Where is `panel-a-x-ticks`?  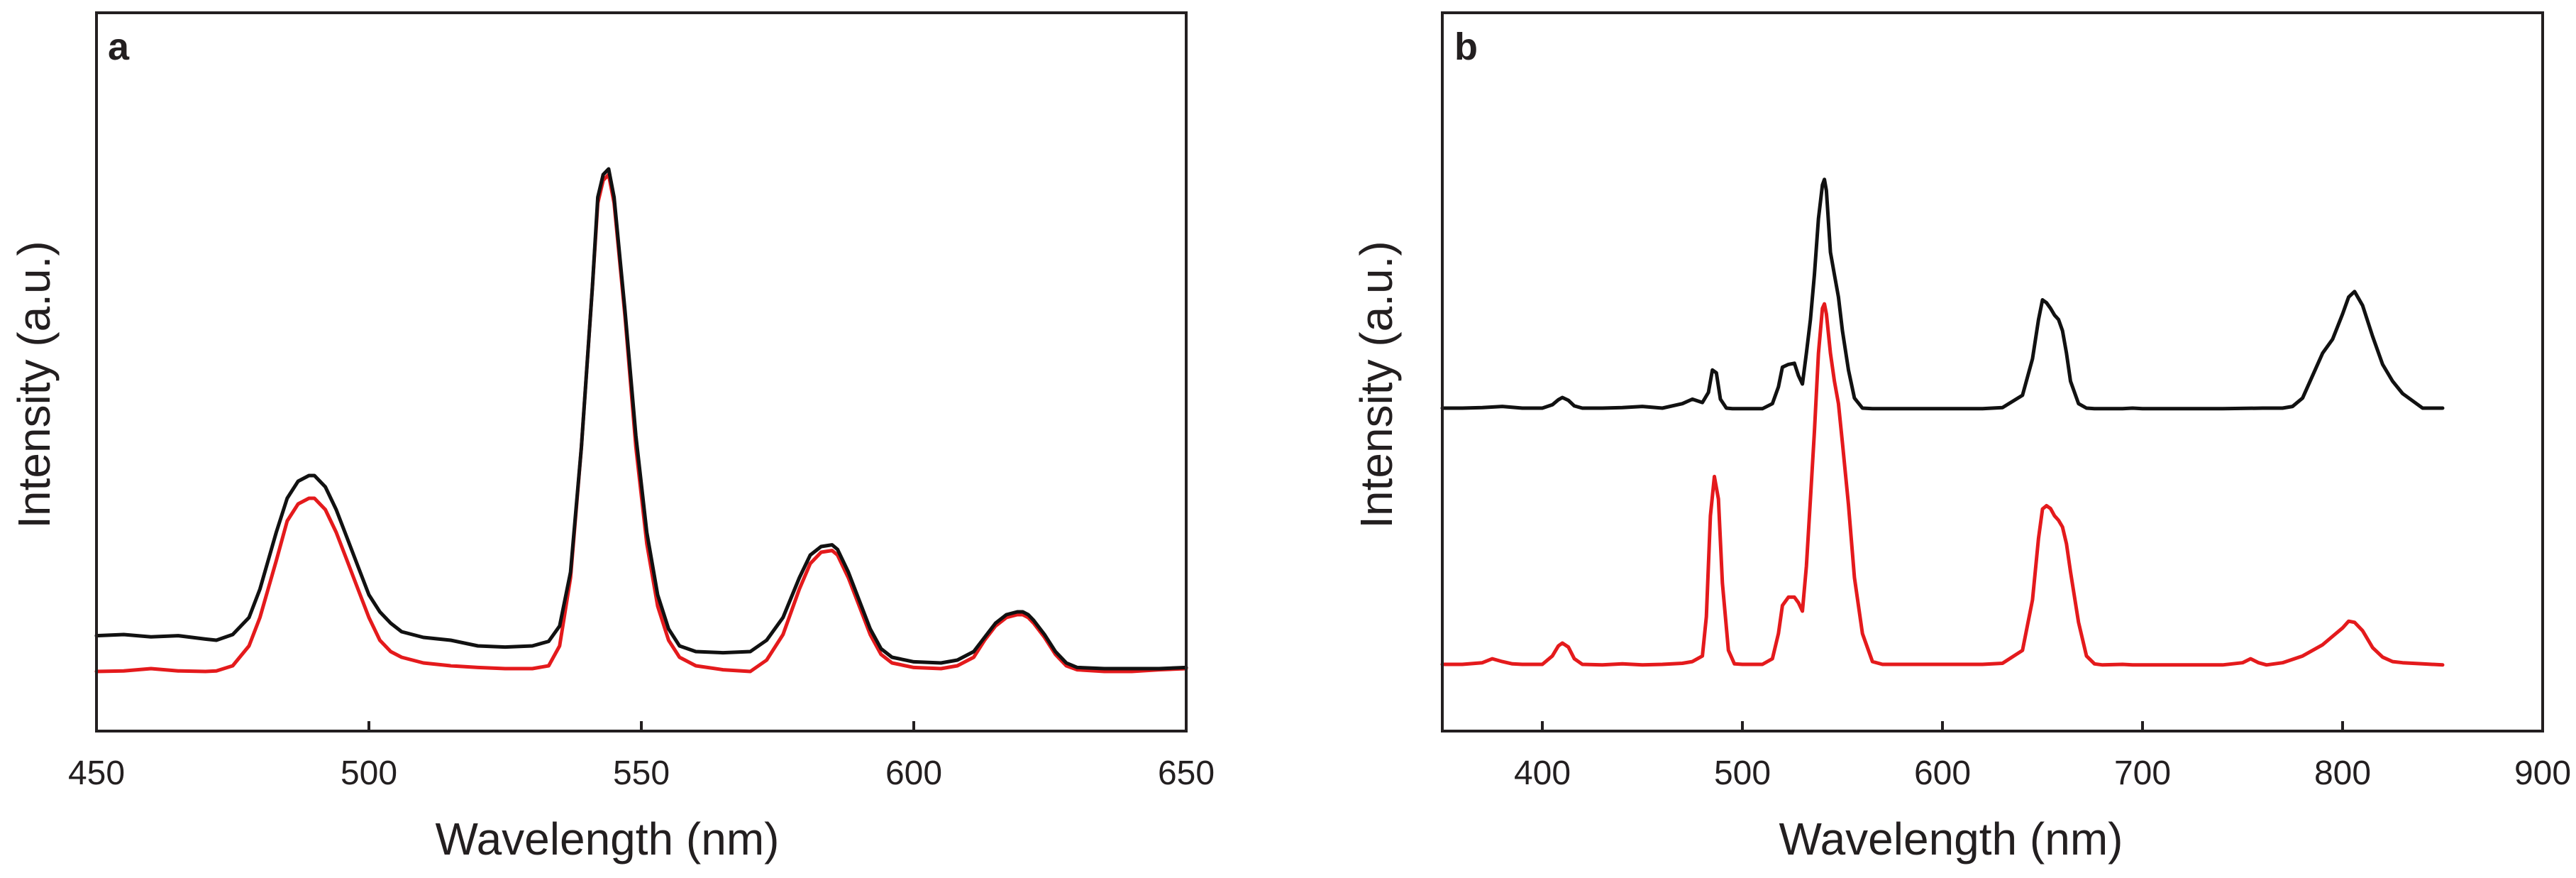
panel-a-x-ticks is located at coordinates (641, 726).